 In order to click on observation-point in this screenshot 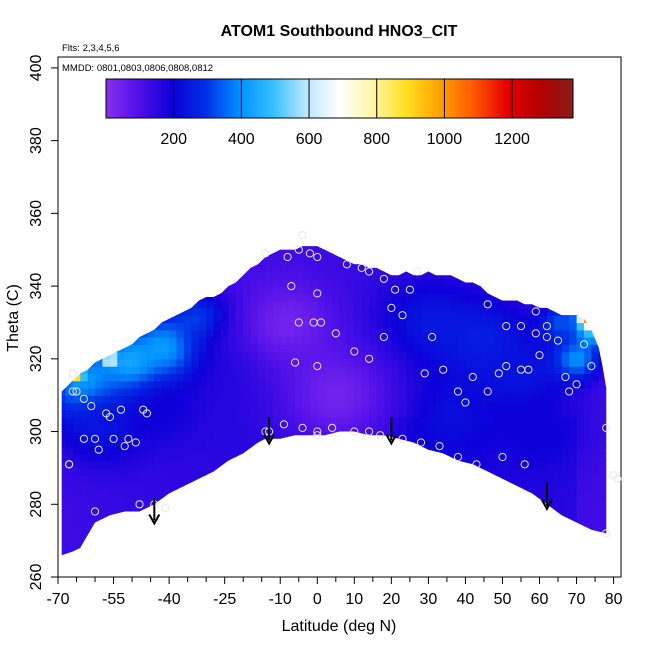, I will do `click(606, 533)`.